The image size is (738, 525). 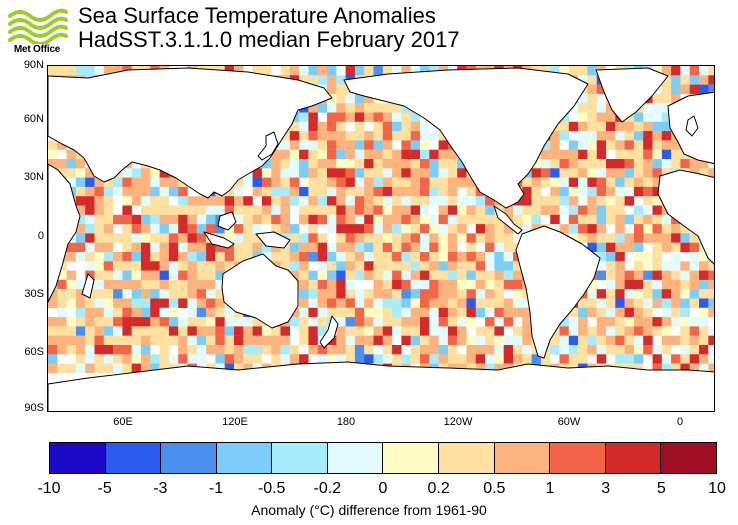 What do you see at coordinates (34, 352) in the screenshot?
I see `lat-label-60s: 60S` at bounding box center [34, 352].